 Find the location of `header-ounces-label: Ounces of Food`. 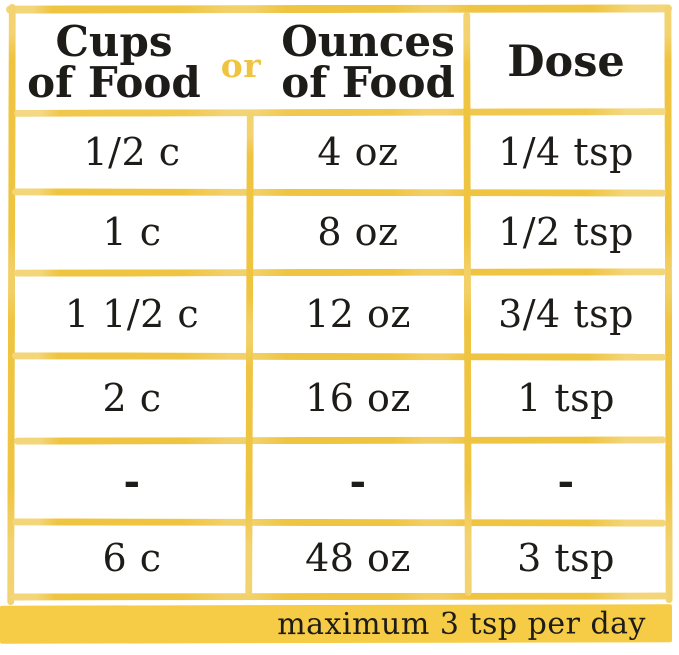

header-ounces-label: Ounces of Food is located at coordinates (368, 61).